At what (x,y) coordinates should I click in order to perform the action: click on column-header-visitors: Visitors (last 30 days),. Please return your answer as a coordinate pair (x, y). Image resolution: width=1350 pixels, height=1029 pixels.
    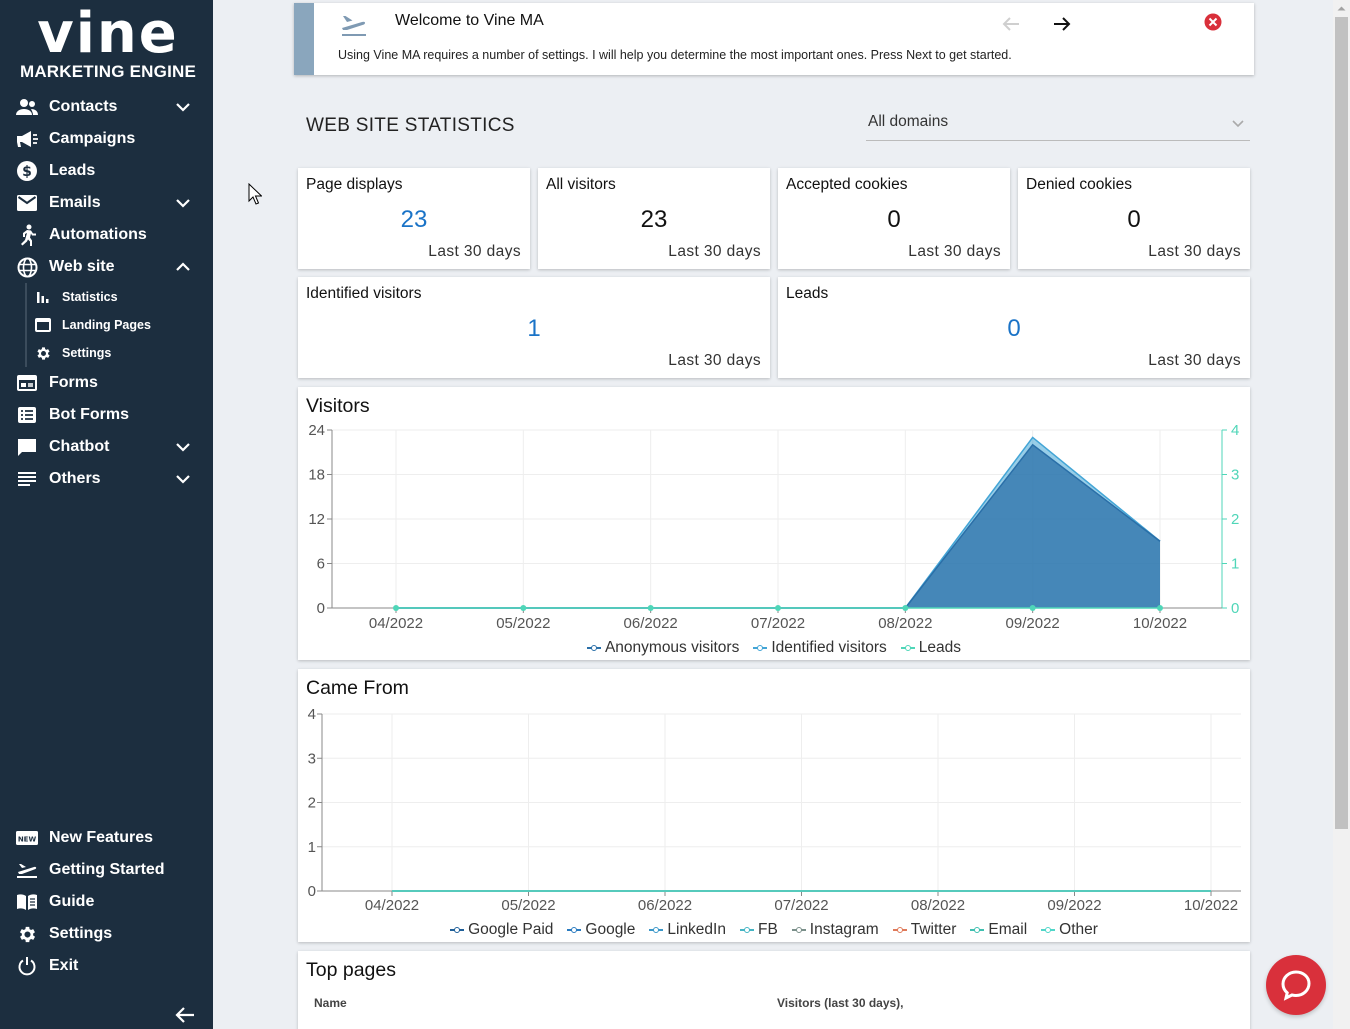
    Looking at the image, I should click on (840, 1003).